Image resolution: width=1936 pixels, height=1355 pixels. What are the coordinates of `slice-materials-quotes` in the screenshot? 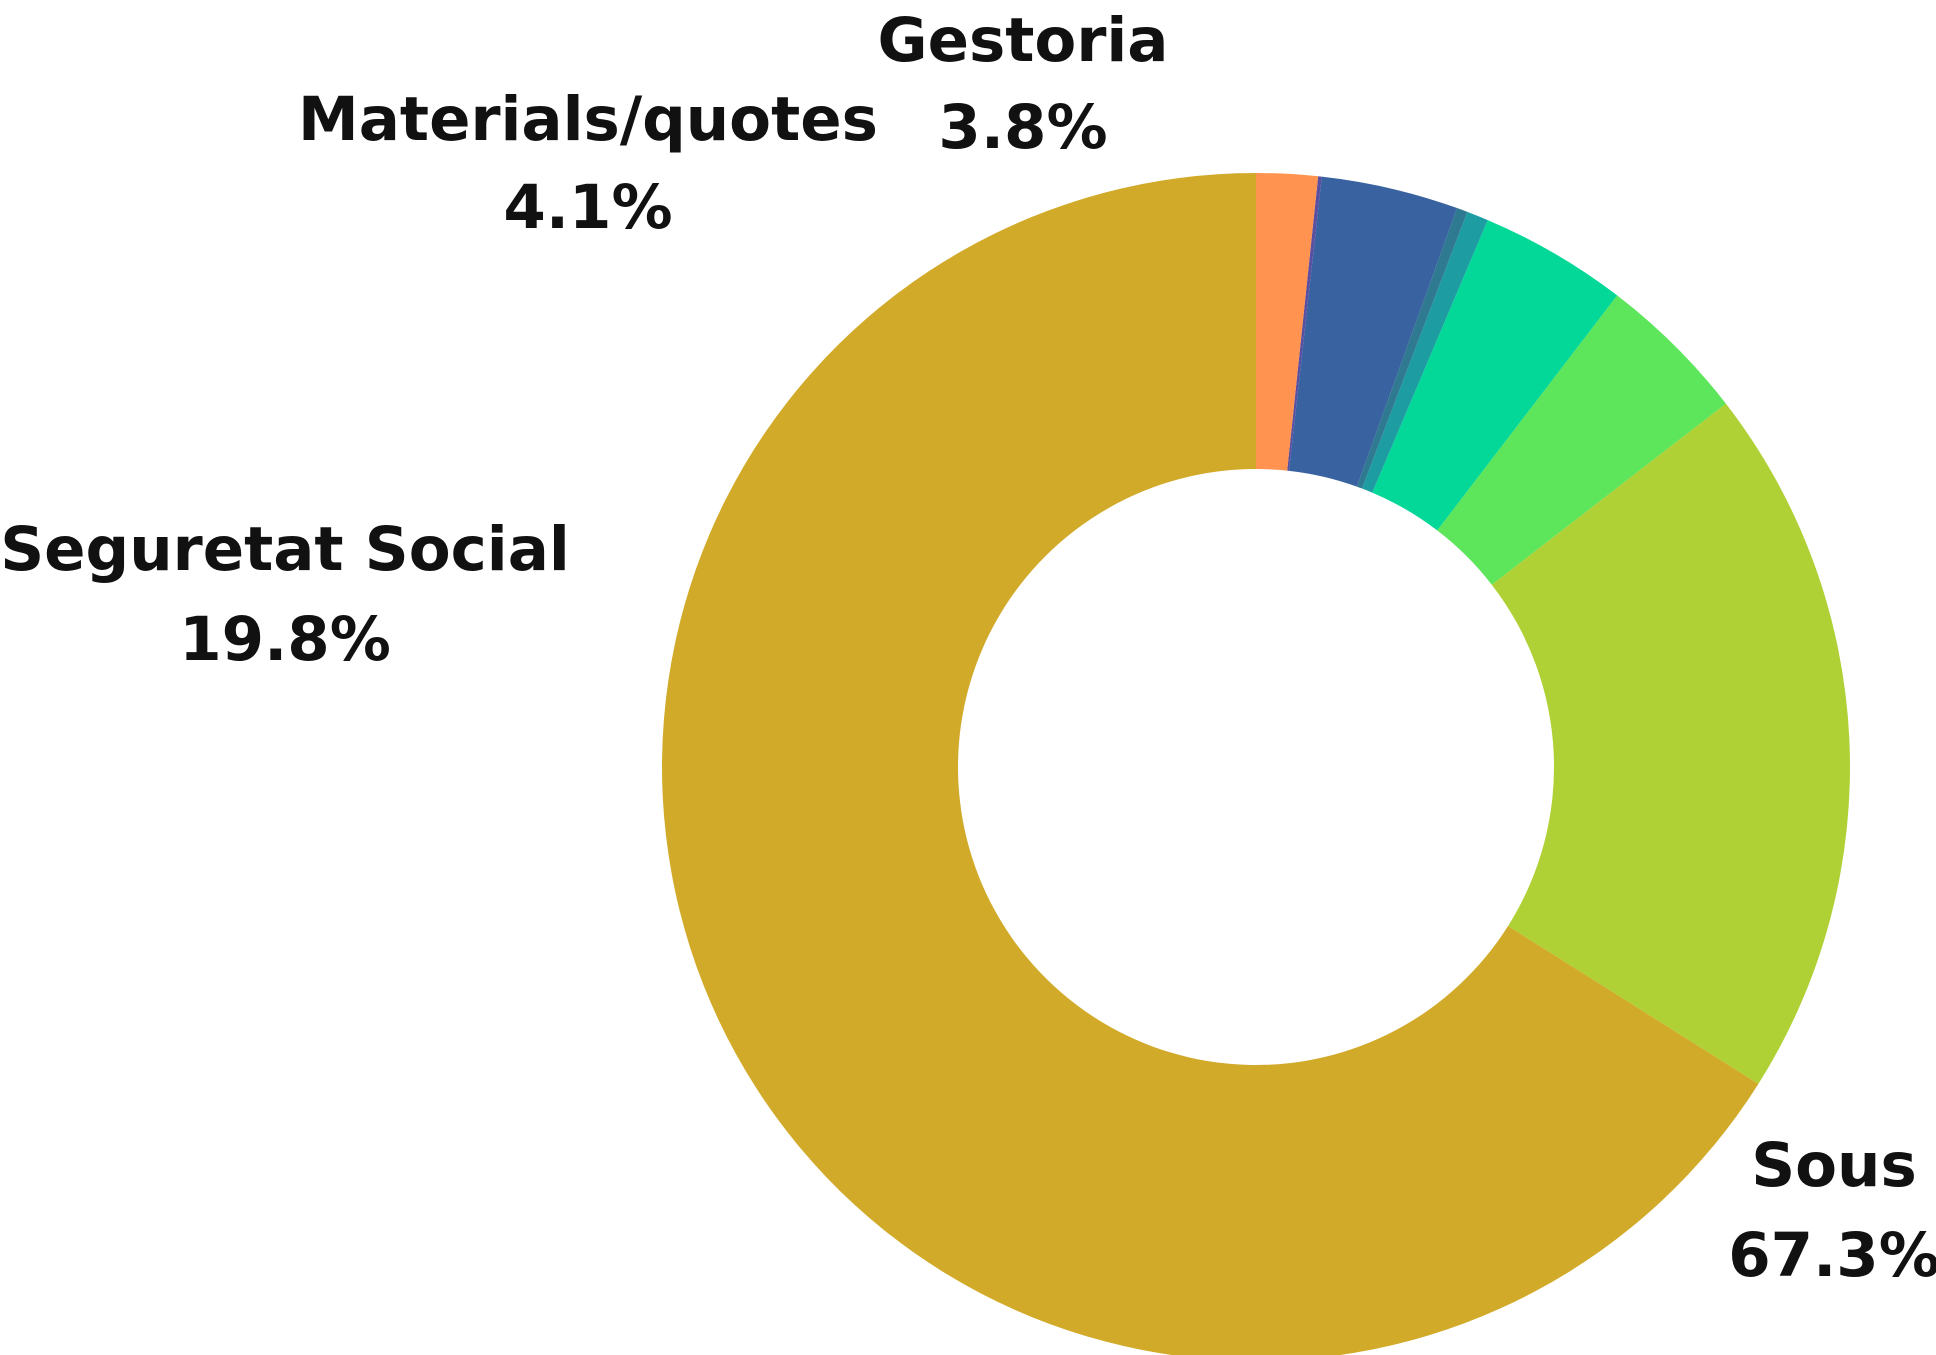 It's located at (1495, 375).